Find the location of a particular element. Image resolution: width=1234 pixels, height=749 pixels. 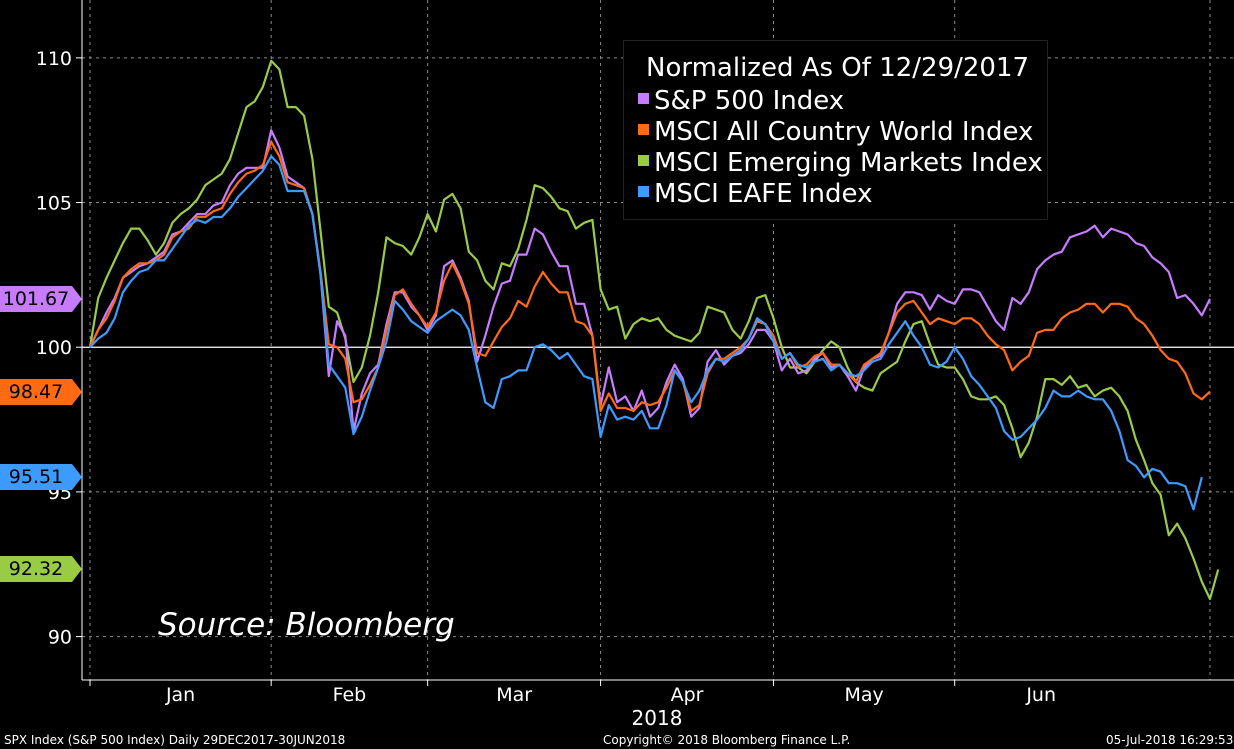

y-tick-label: 90 is located at coordinates (60, 638).